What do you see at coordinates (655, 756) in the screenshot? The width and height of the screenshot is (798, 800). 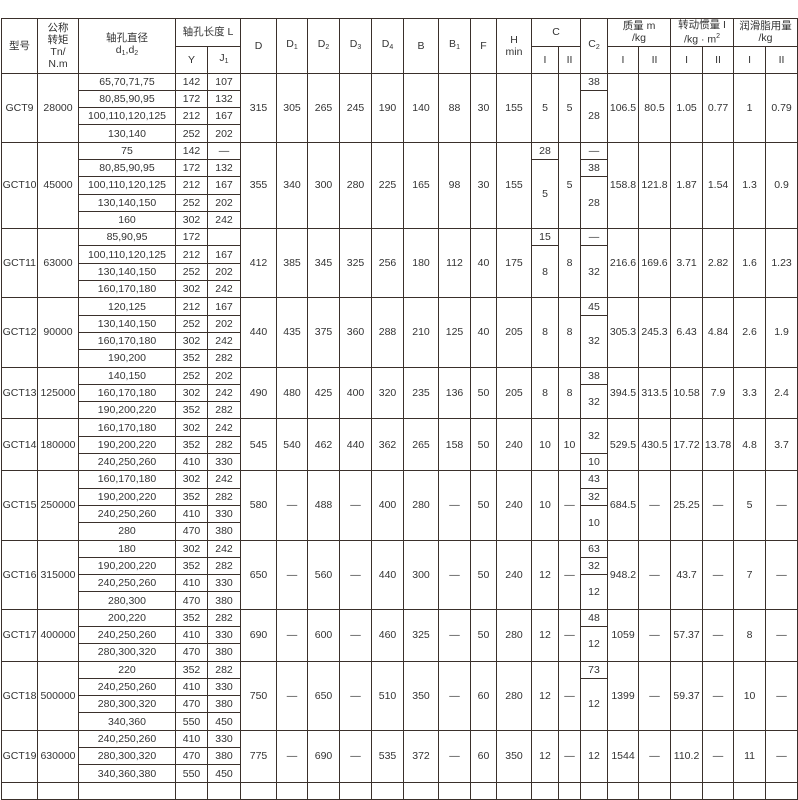 I see `mass-II-cell: —` at bounding box center [655, 756].